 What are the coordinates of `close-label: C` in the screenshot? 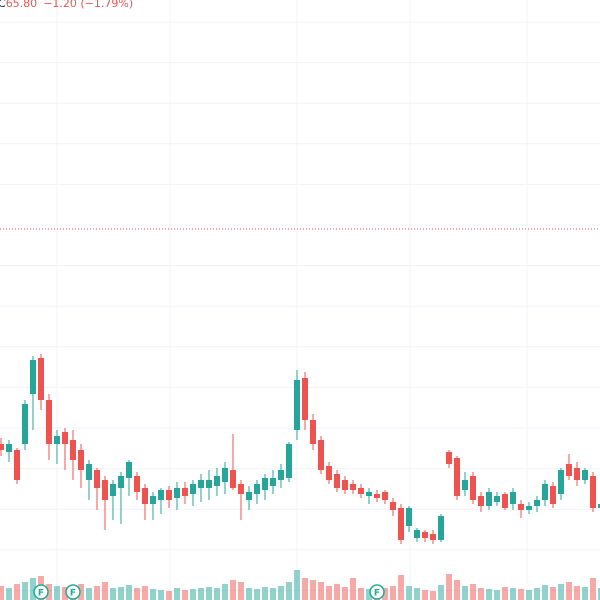 It's located at (3, 5).